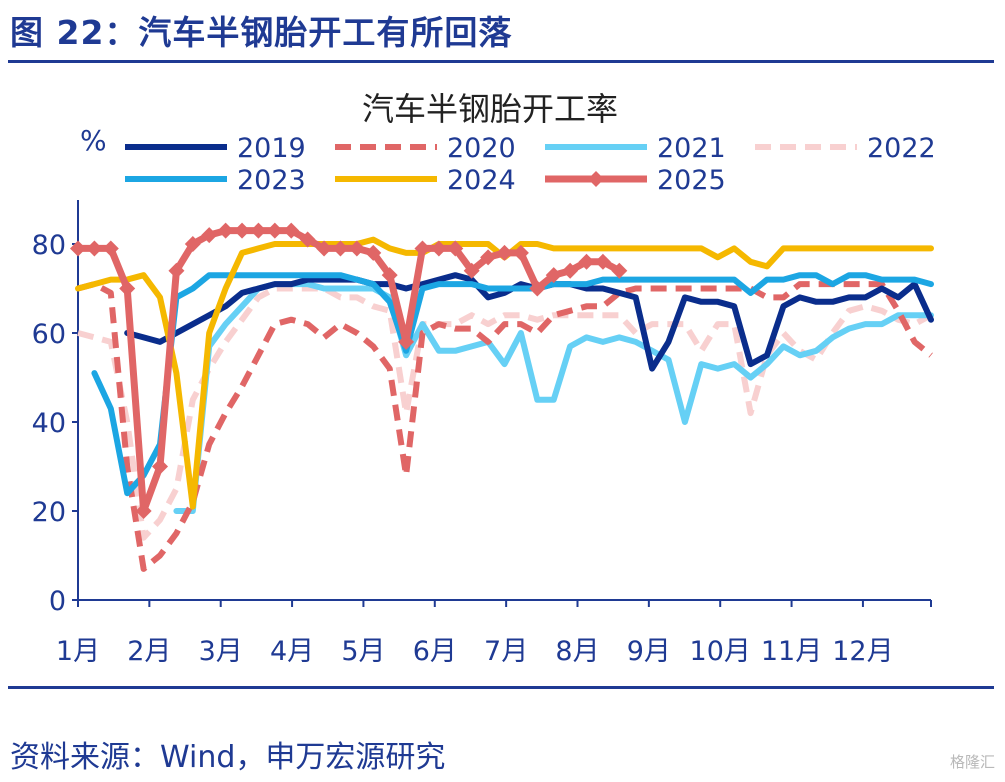 The height and width of the screenshot is (782, 1005). I want to click on x-tick-label: 4月, so click(292, 651).